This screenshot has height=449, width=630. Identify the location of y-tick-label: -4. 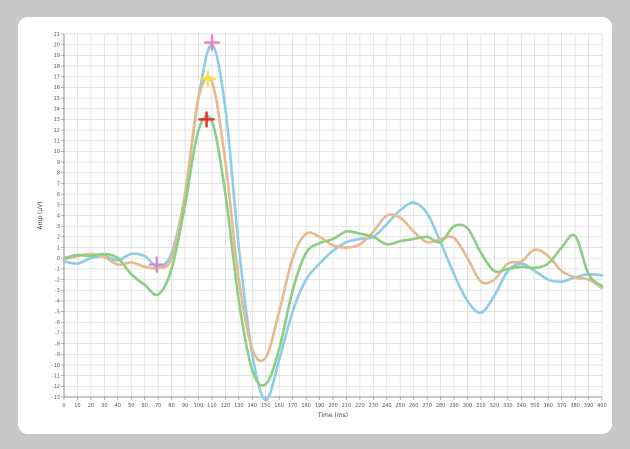
(57, 302).